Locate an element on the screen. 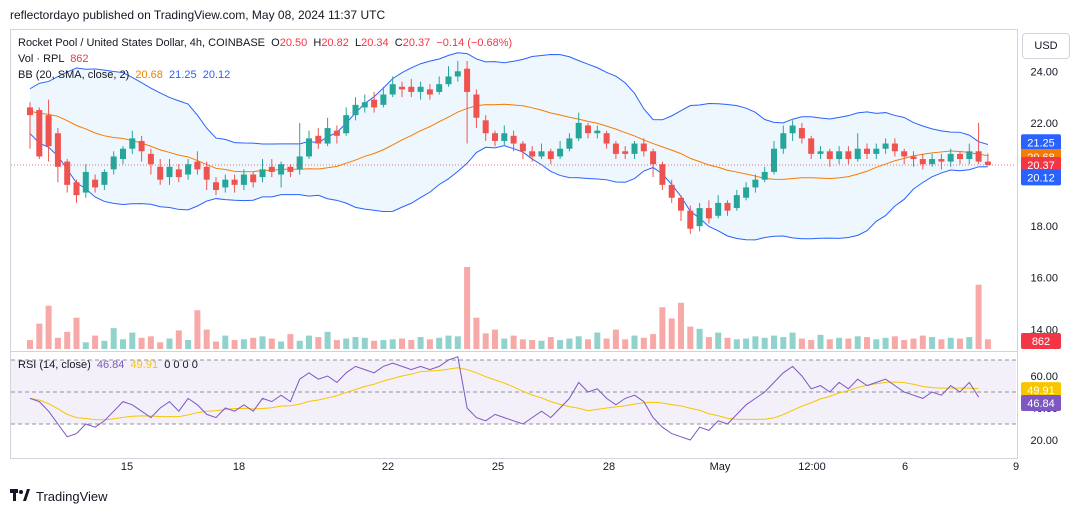 This screenshot has width=1080, height=515. time-tick-label: May is located at coordinates (720, 467).